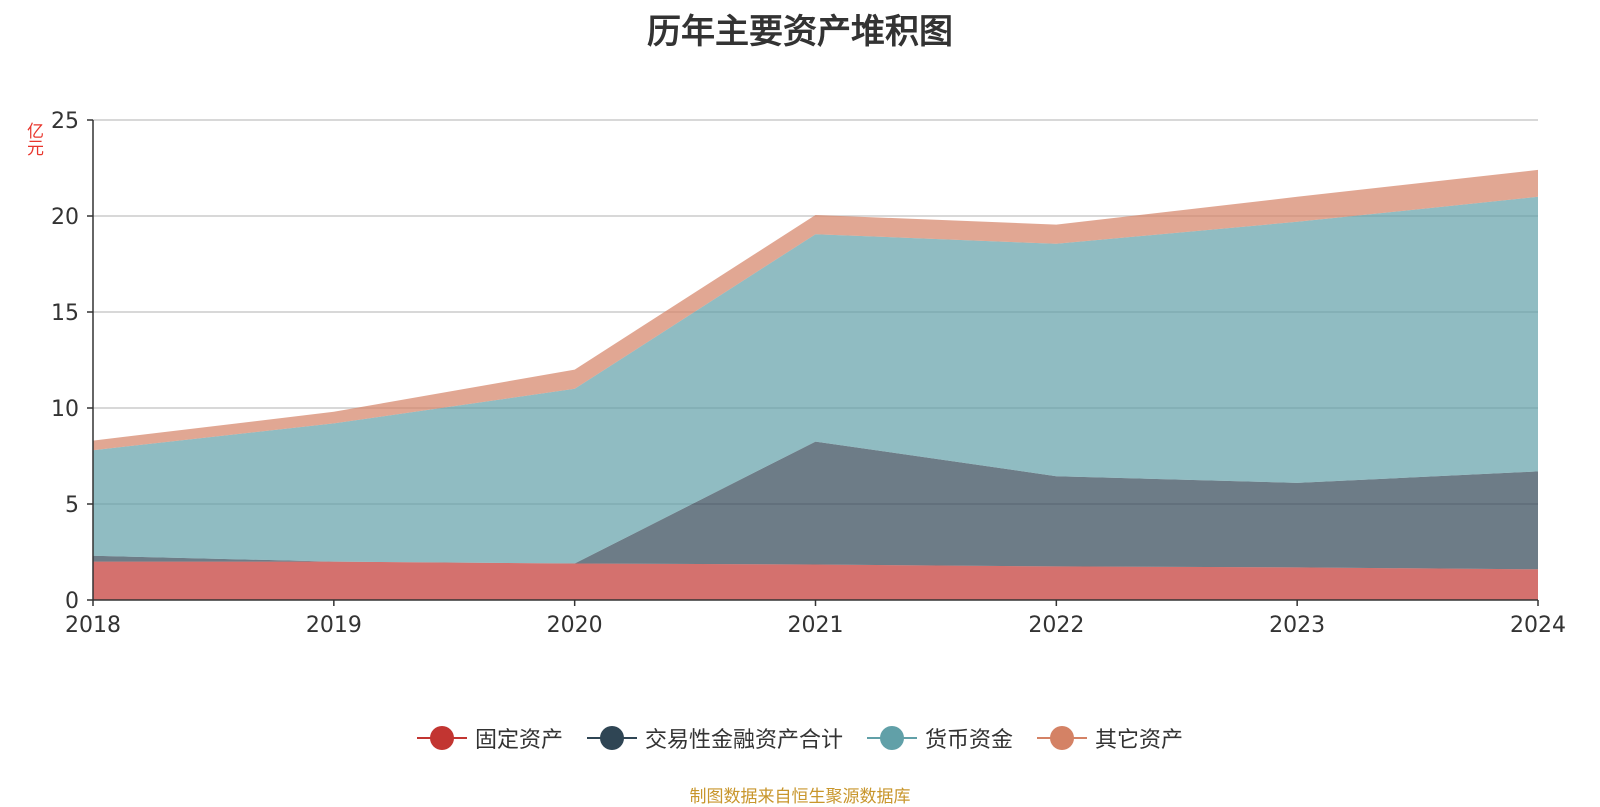  What do you see at coordinates (1139, 740) in the screenshot?
I see `legend-label: 其它资产` at bounding box center [1139, 740].